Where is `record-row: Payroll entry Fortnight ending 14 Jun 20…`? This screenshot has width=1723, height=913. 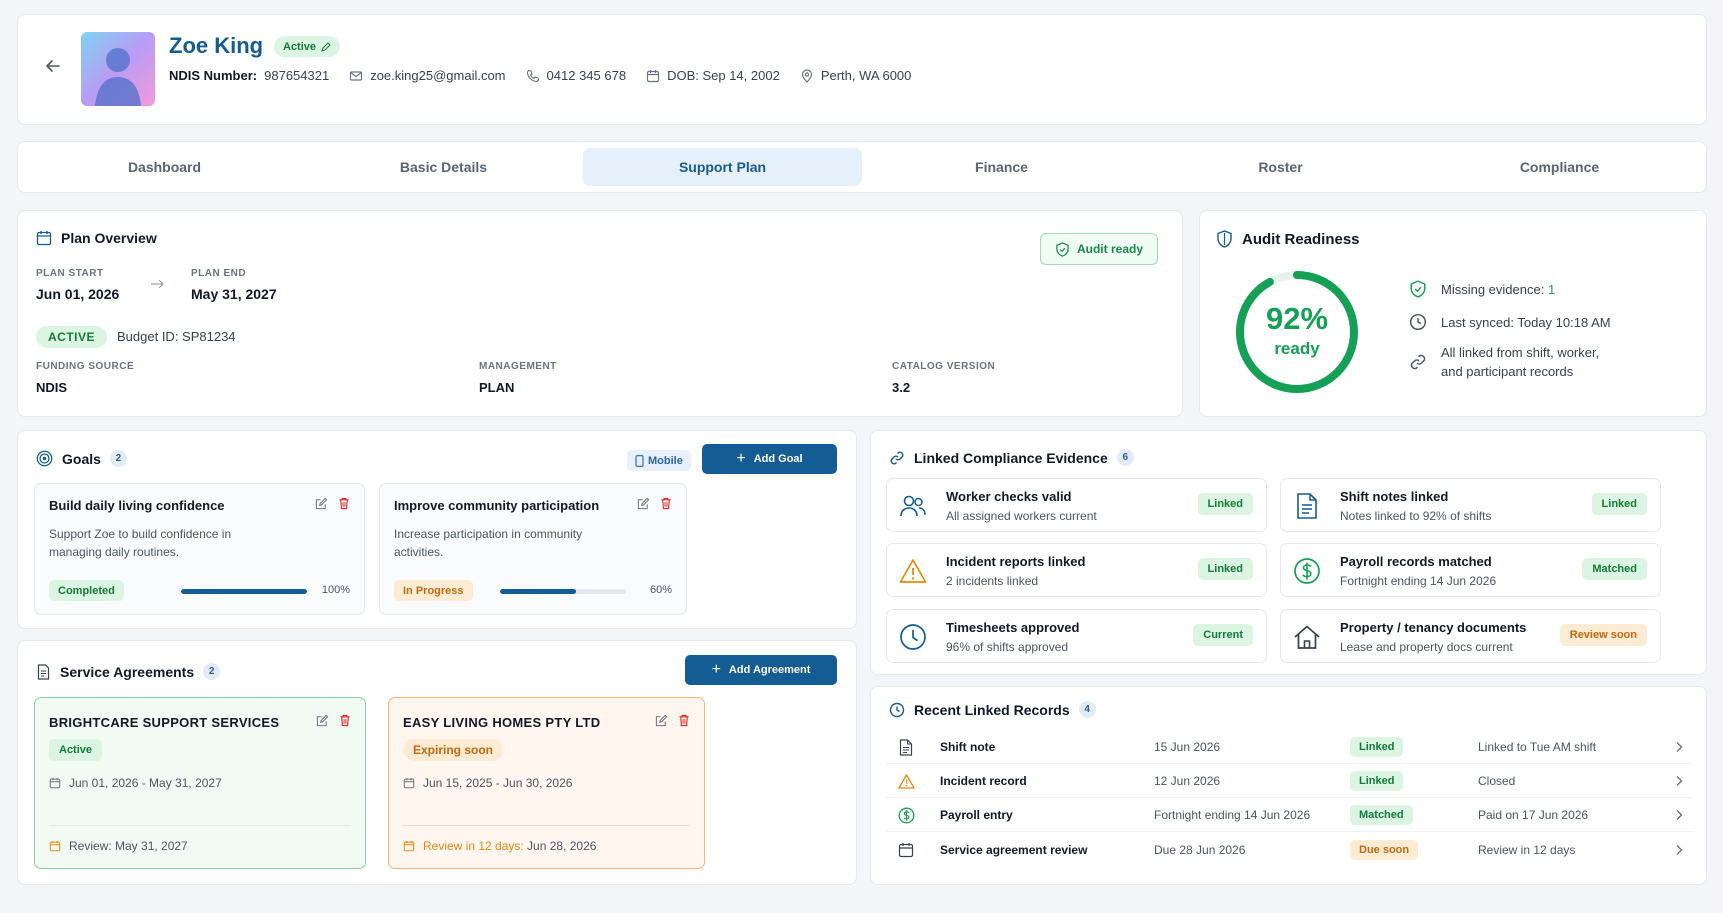 record-row: Payroll entry Fortnight ending 14 Jun 20… is located at coordinates (1289, 815).